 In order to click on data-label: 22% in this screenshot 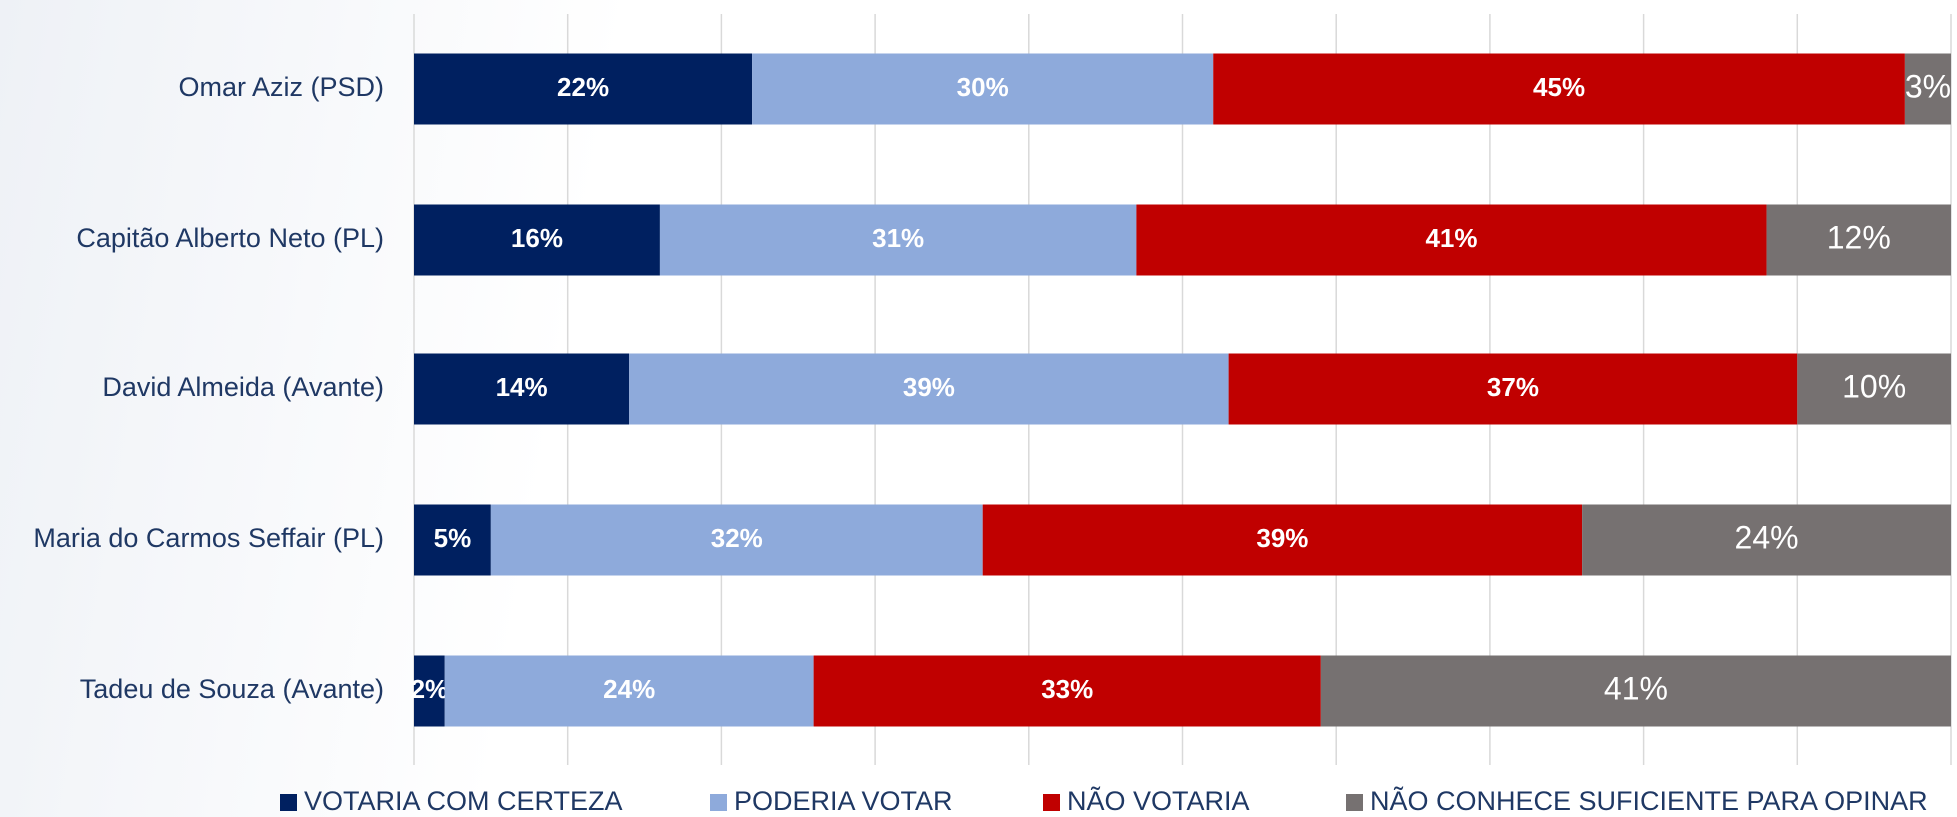, I will do `click(583, 87)`.